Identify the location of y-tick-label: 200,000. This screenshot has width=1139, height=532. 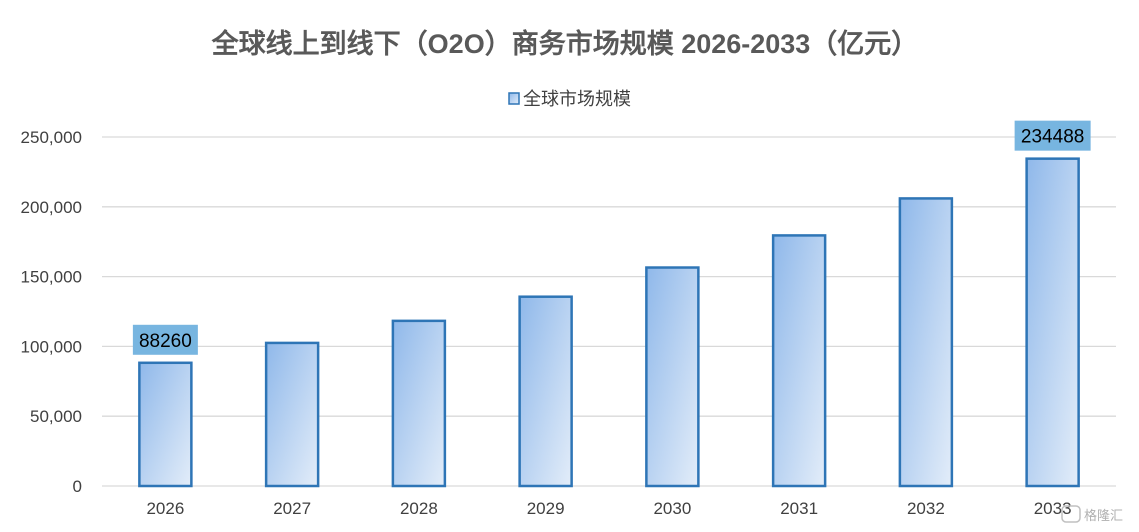
(51, 207).